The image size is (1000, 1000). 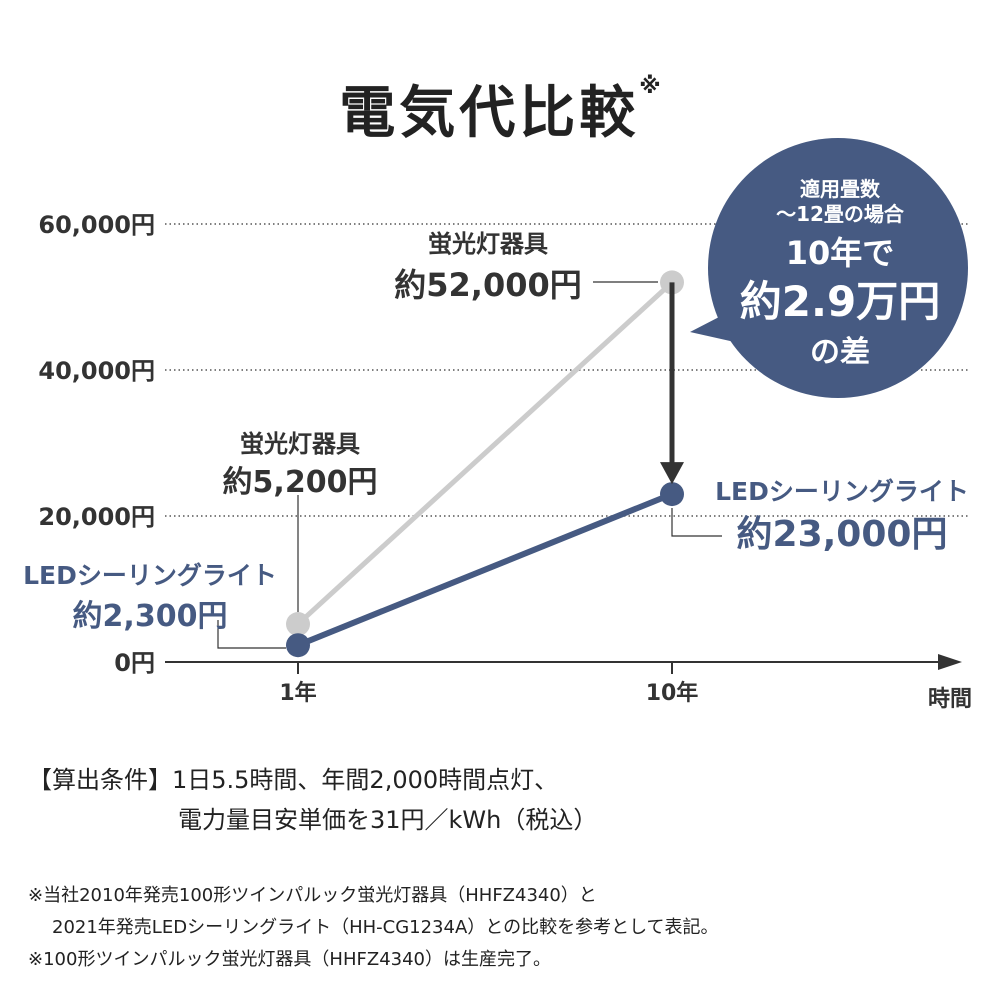 What do you see at coordinates (297, 693) in the screenshot?
I see `x-tick-label: 1年` at bounding box center [297, 693].